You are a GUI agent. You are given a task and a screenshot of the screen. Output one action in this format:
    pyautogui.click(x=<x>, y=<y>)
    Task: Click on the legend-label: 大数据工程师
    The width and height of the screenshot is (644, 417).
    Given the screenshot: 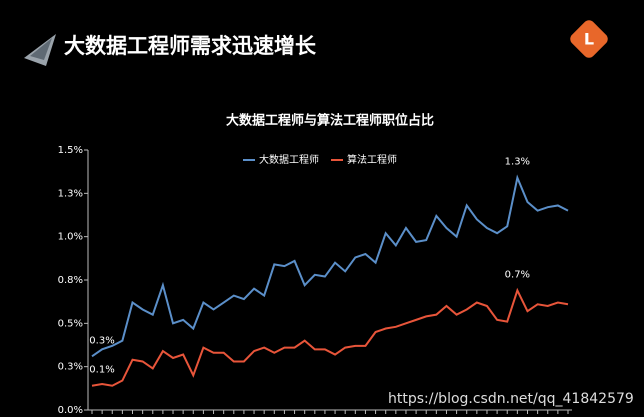 What is the action you would take?
    pyautogui.click(x=289, y=159)
    